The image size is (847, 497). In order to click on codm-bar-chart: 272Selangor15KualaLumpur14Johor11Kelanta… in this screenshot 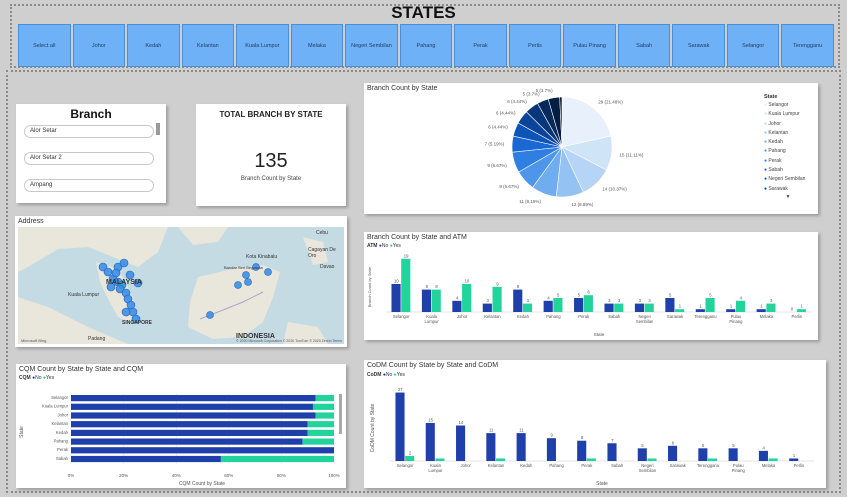, I will do `click(595, 424)`.